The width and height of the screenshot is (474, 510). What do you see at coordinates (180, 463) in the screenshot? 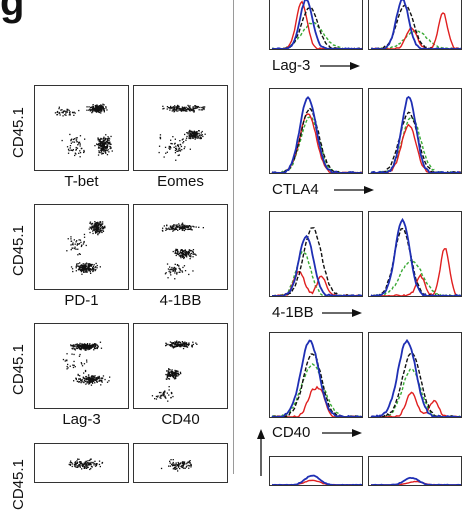
I see `dotplot-row4-right` at bounding box center [180, 463].